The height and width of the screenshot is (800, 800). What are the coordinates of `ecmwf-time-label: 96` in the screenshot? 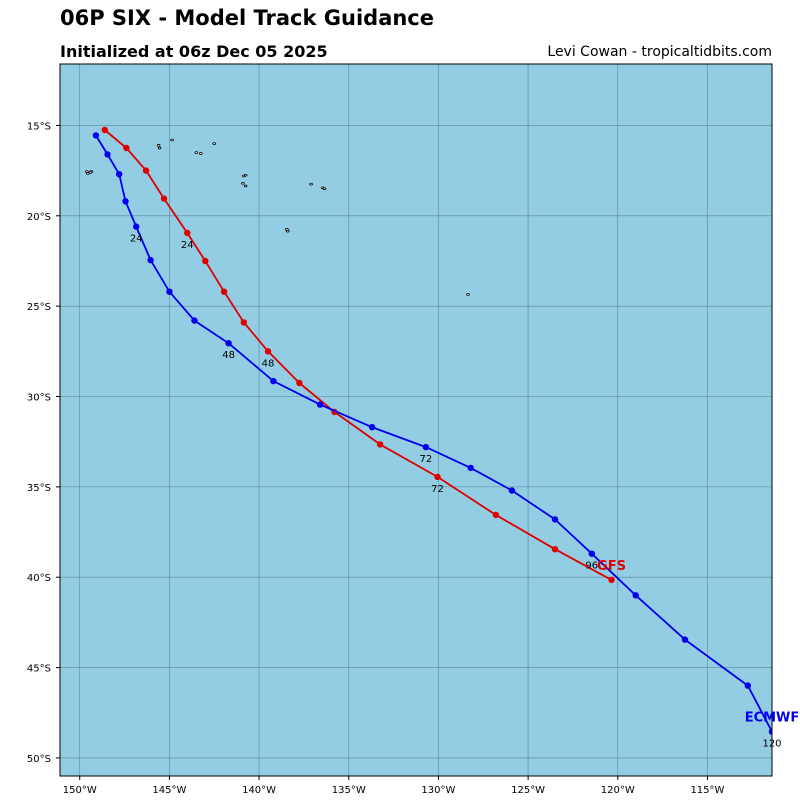 It's located at (591, 566).